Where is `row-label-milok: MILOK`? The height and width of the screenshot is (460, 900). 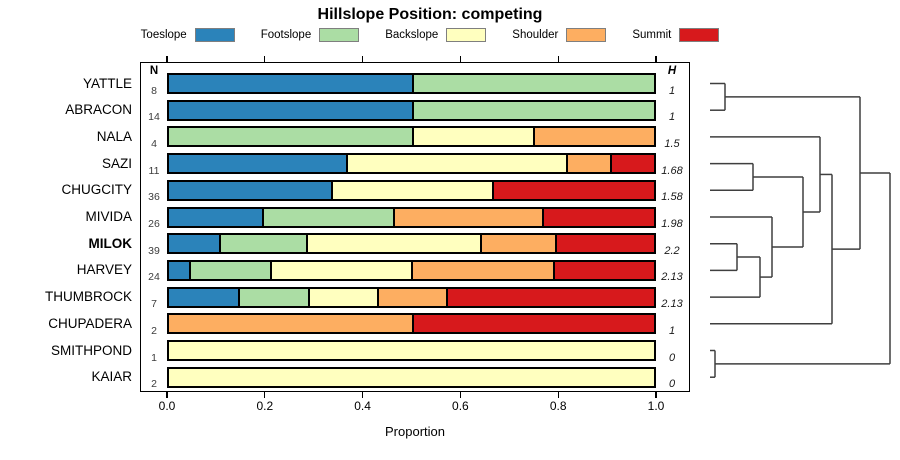 row-label-milok: MILOK is located at coordinates (110, 243).